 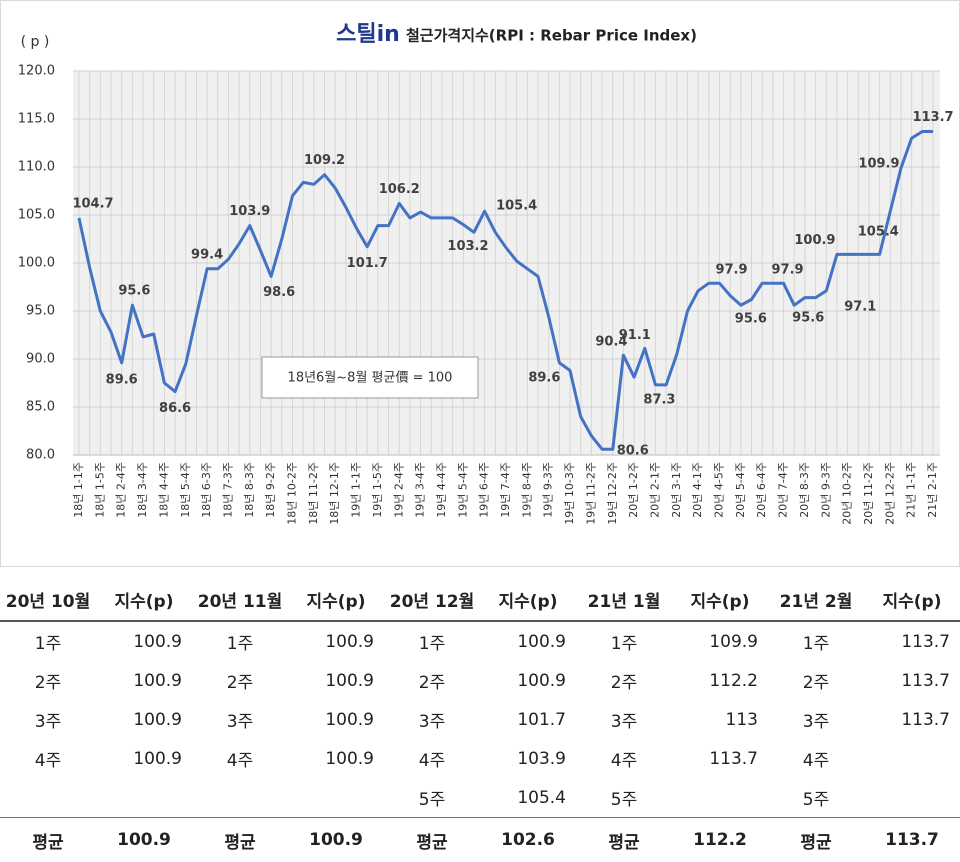 What do you see at coordinates (816, 798) in the screenshot?
I see `table-cell: 5주` at bounding box center [816, 798].